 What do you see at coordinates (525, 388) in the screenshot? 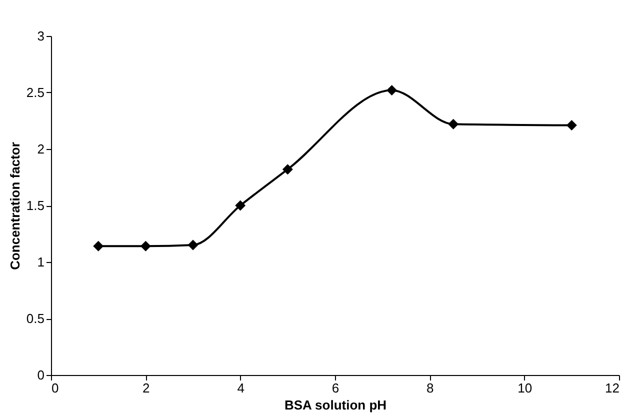
I see `x-tick-label: 10` at bounding box center [525, 388].